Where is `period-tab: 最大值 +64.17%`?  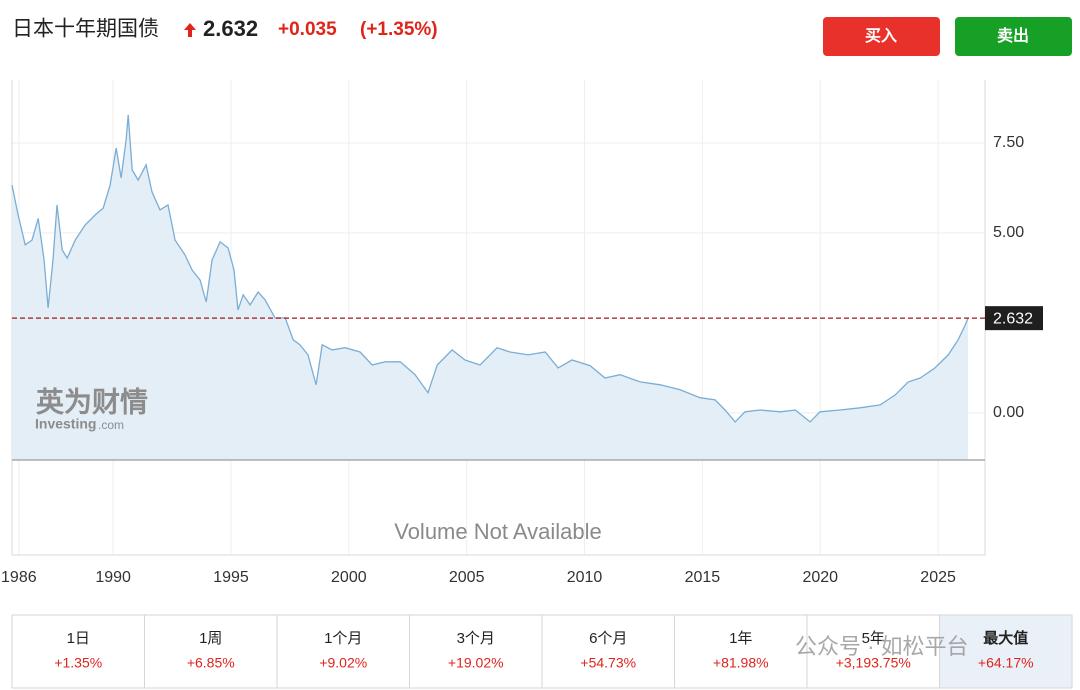 period-tab: 最大值 +64.17% is located at coordinates (1006, 651).